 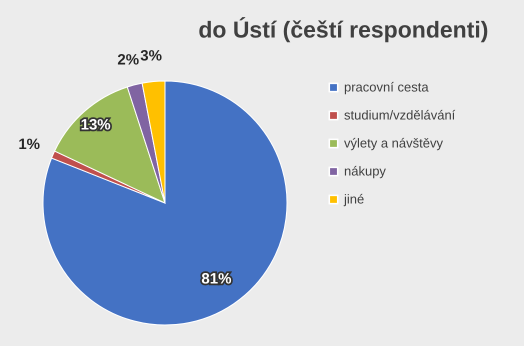 I want to click on legend-label: jiné, so click(x=353, y=199).